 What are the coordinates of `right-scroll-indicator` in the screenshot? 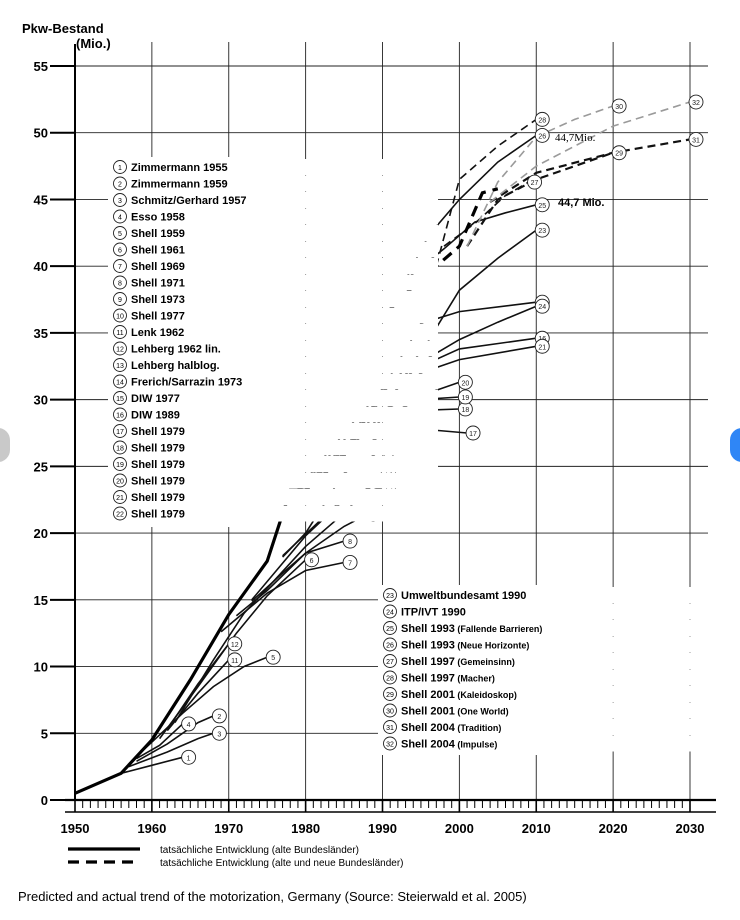 It's located at (735, 445).